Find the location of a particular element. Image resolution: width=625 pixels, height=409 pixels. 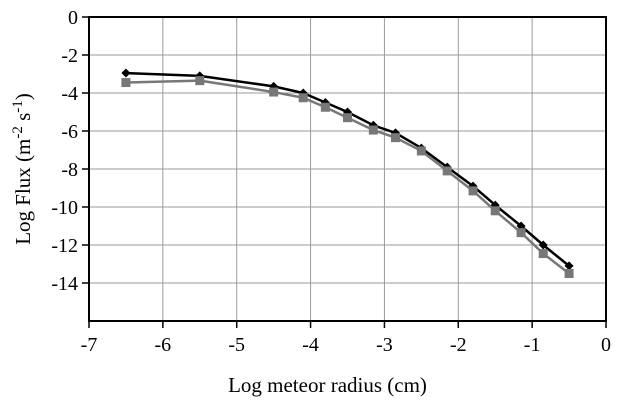

x-tick-label: -1 is located at coordinates (532, 345).